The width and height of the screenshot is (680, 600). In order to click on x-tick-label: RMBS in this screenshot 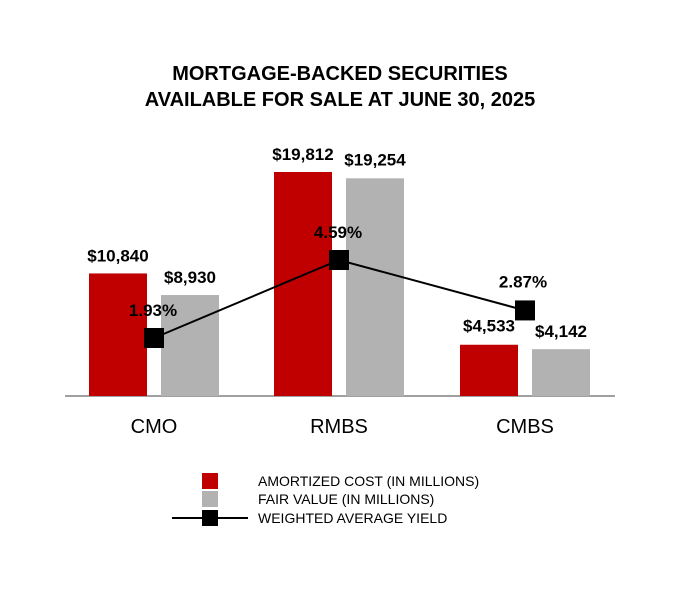, I will do `click(339, 427)`.